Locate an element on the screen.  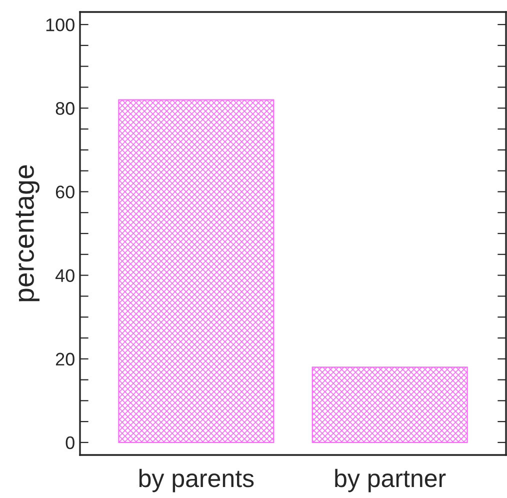
y-tick-label: 80 is located at coordinates (65, 108).